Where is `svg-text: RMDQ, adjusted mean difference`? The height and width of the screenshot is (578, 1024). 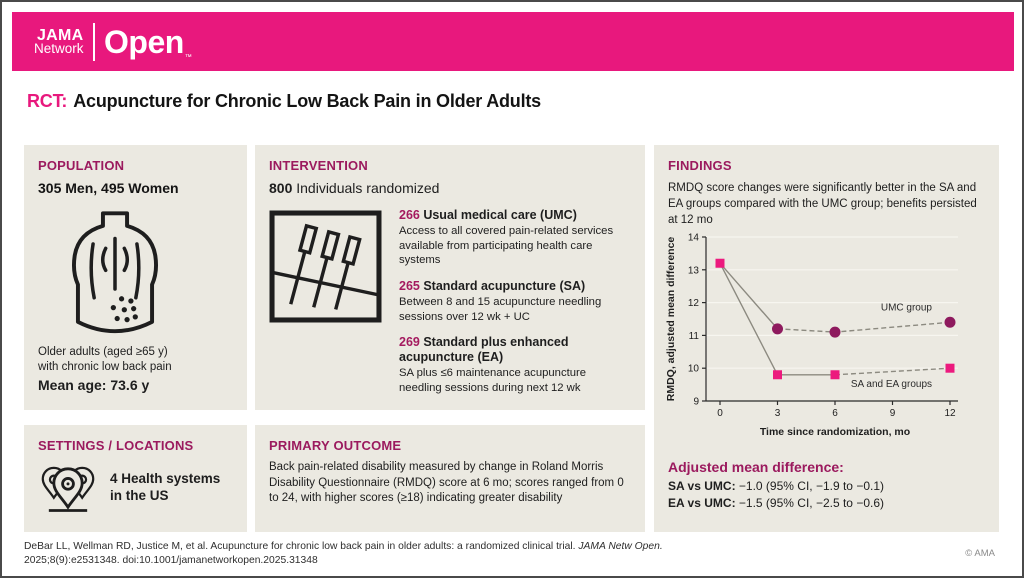 svg-text: RMDQ, adjusted mean difference is located at coordinates (671, 319).